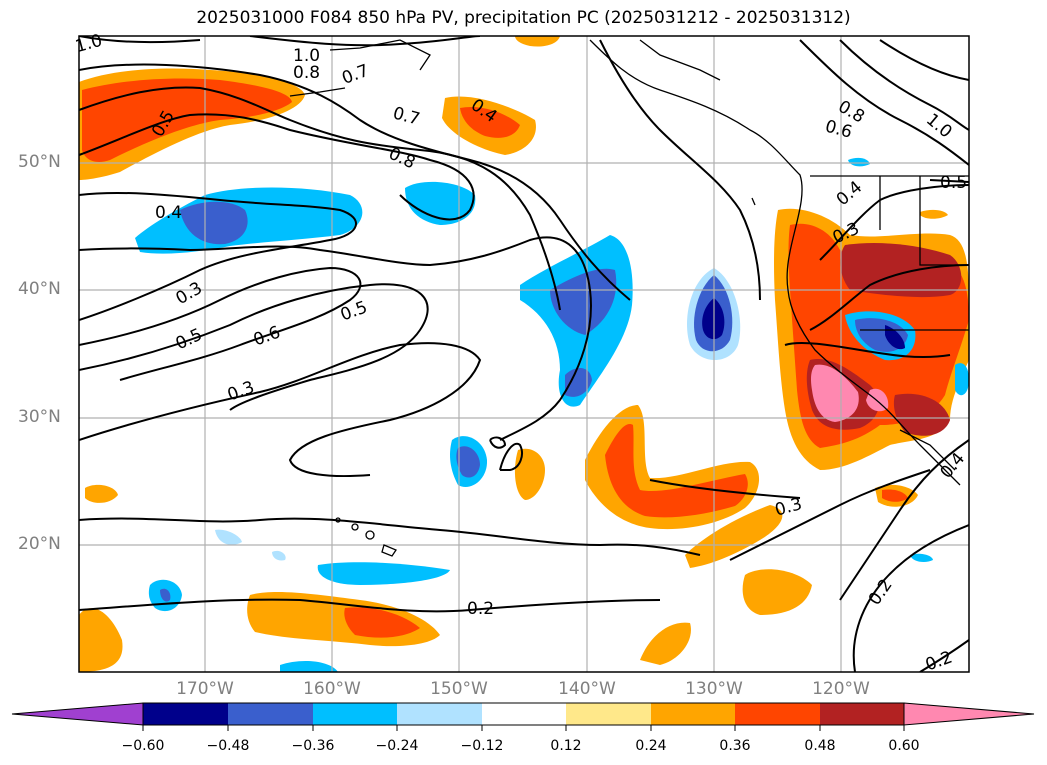  I want to click on colorbar-tick-label: 0.48, so click(820, 746).